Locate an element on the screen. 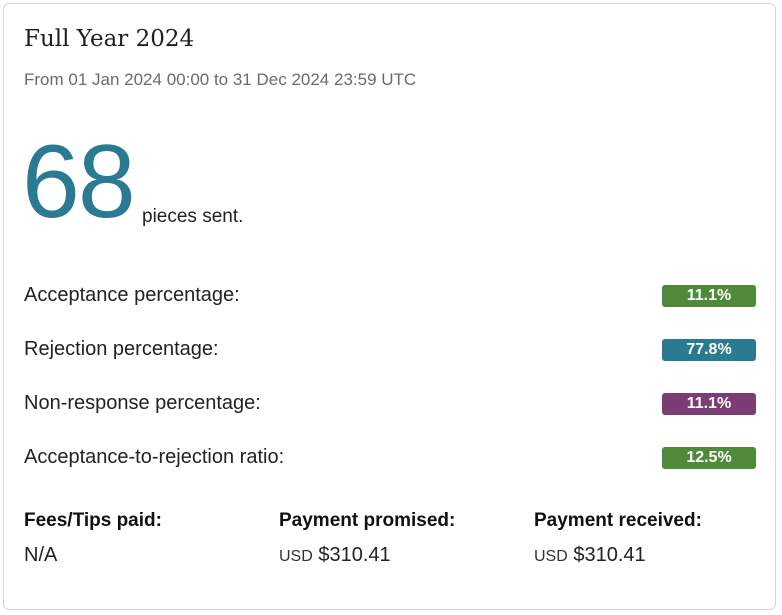 The image size is (782, 615). stat-label: Non-response percentage: is located at coordinates (142, 403).